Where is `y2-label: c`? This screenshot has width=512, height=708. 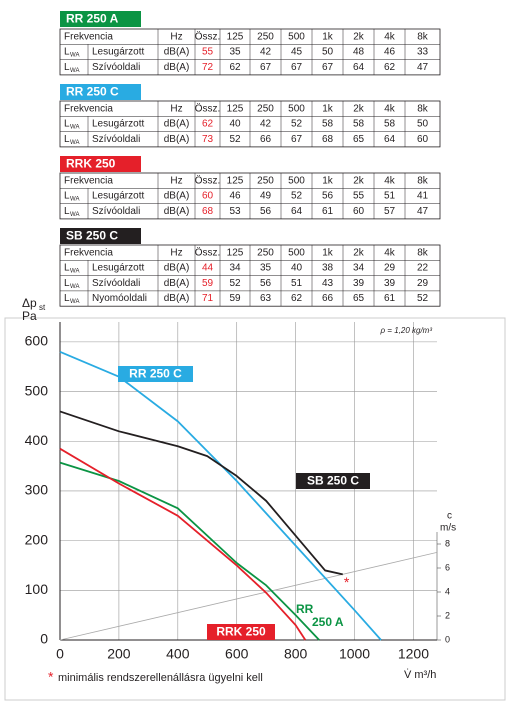
y2-label: c is located at coordinates (449, 516).